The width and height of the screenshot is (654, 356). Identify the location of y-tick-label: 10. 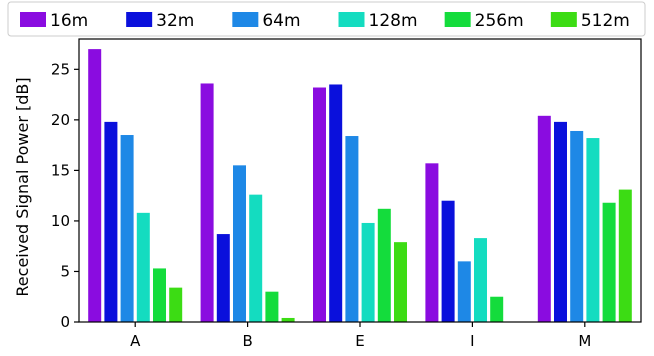
(60, 221).